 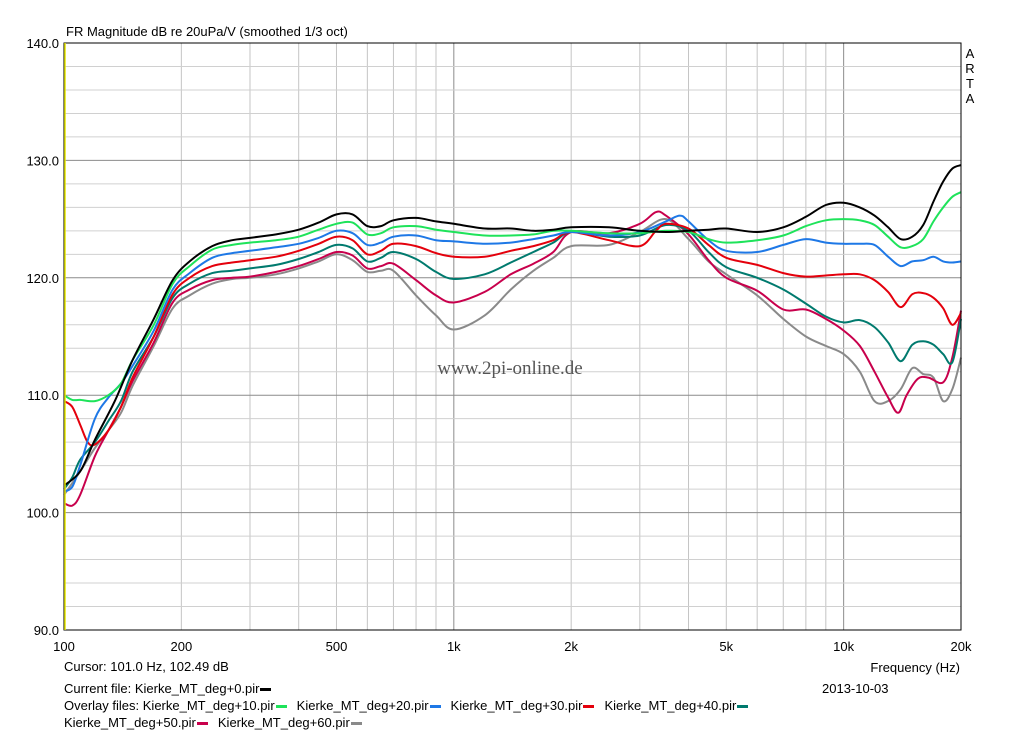 What do you see at coordinates (337, 646) in the screenshot?
I see `x-tick-label: 500` at bounding box center [337, 646].